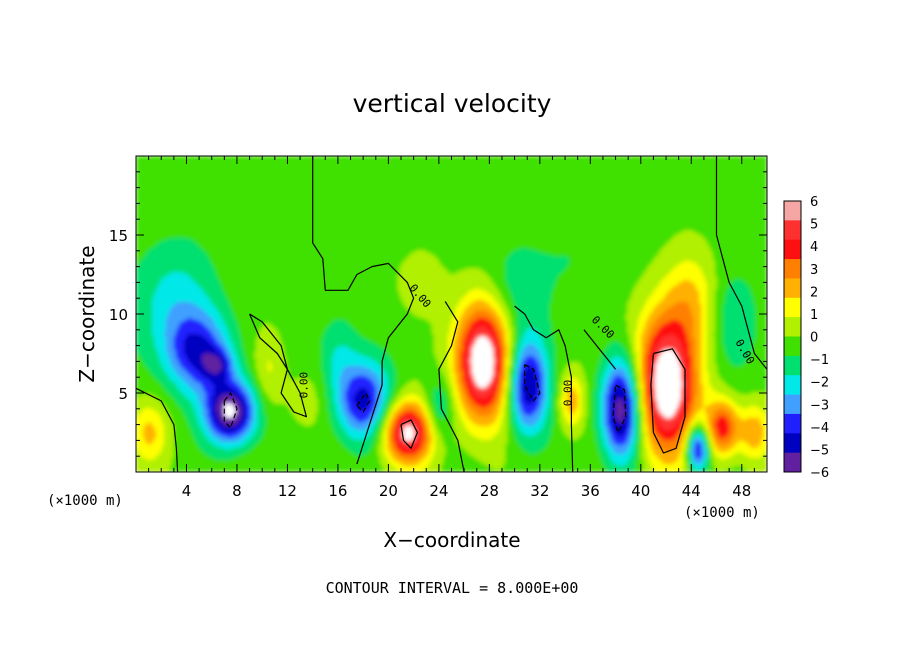  Describe the element at coordinates (814, 338) in the screenshot. I see `colorbar-label-6: 0` at that location.